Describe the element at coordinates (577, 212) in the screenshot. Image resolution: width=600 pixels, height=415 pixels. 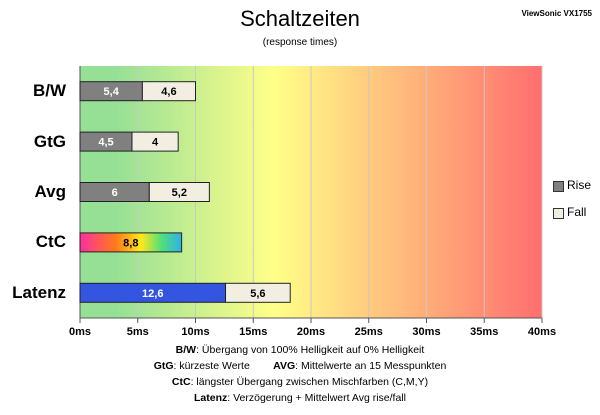
I see `legend-fall-label: Fall` at that location.